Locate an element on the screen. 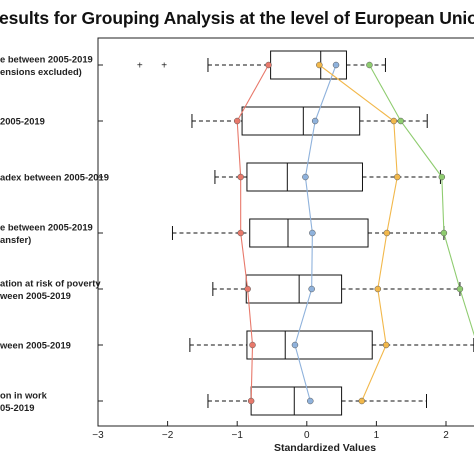  x-tick-label: 0 is located at coordinates (307, 435).